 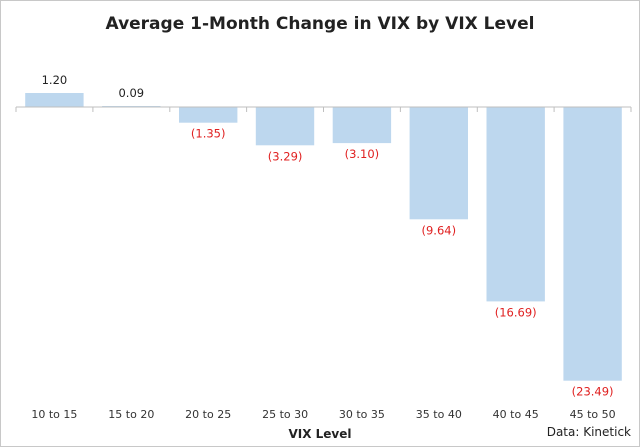 What do you see at coordinates (593, 414) in the screenshot?
I see `x-tick-label: 45 to 50` at bounding box center [593, 414].